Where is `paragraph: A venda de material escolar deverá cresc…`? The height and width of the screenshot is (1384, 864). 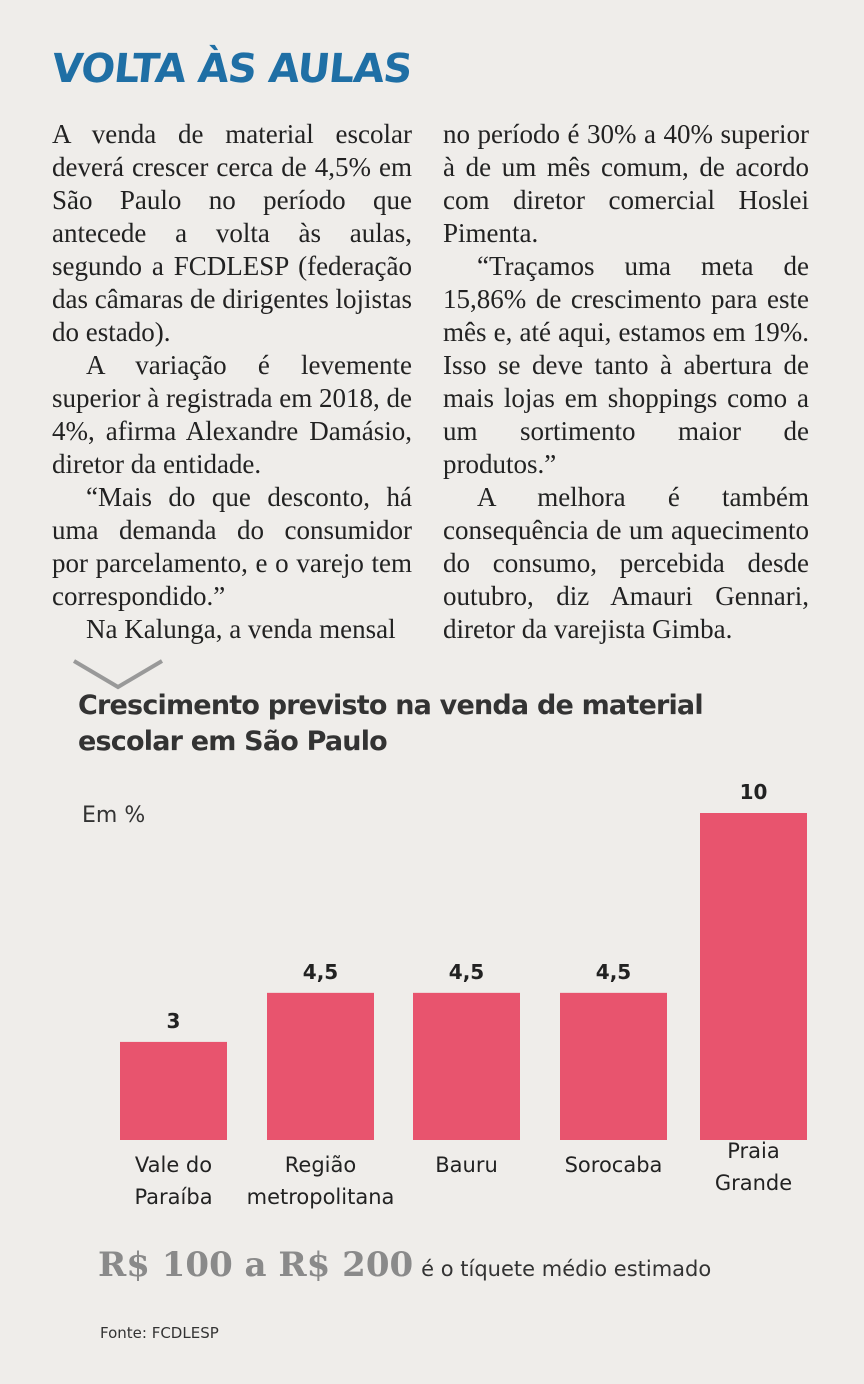
paragraph: A venda de material escolar deverá cresc… is located at coordinates (232, 233).